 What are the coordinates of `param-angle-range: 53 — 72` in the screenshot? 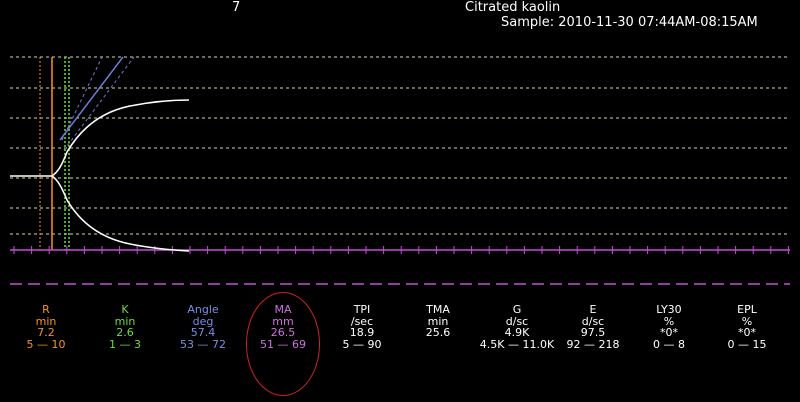 It's located at (203, 344).